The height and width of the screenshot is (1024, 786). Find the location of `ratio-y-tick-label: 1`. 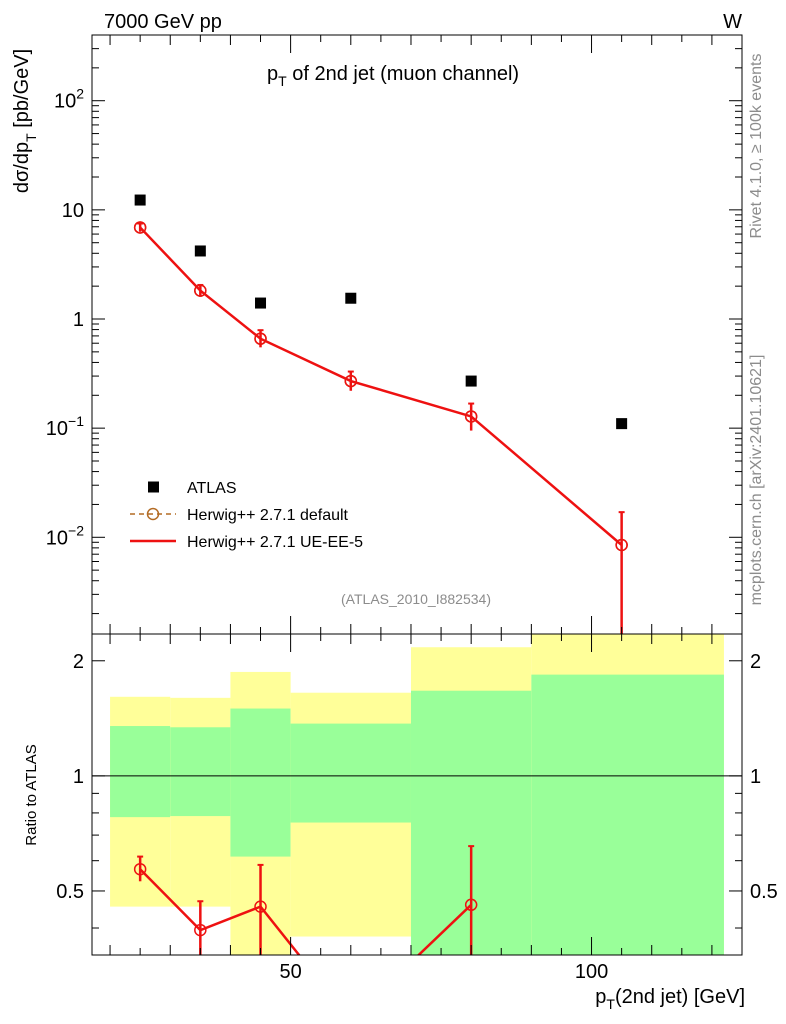

ratio-y-tick-label: 1 is located at coordinates (78, 777).